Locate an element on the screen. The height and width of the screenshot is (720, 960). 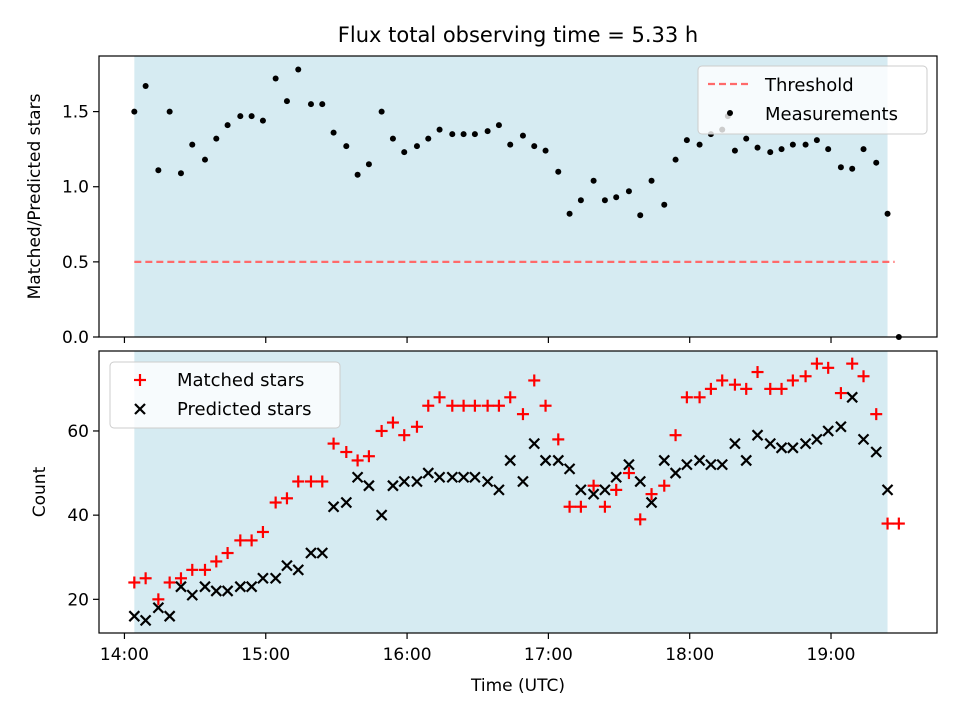
y-tick-label: 40 is located at coordinates (78, 516).